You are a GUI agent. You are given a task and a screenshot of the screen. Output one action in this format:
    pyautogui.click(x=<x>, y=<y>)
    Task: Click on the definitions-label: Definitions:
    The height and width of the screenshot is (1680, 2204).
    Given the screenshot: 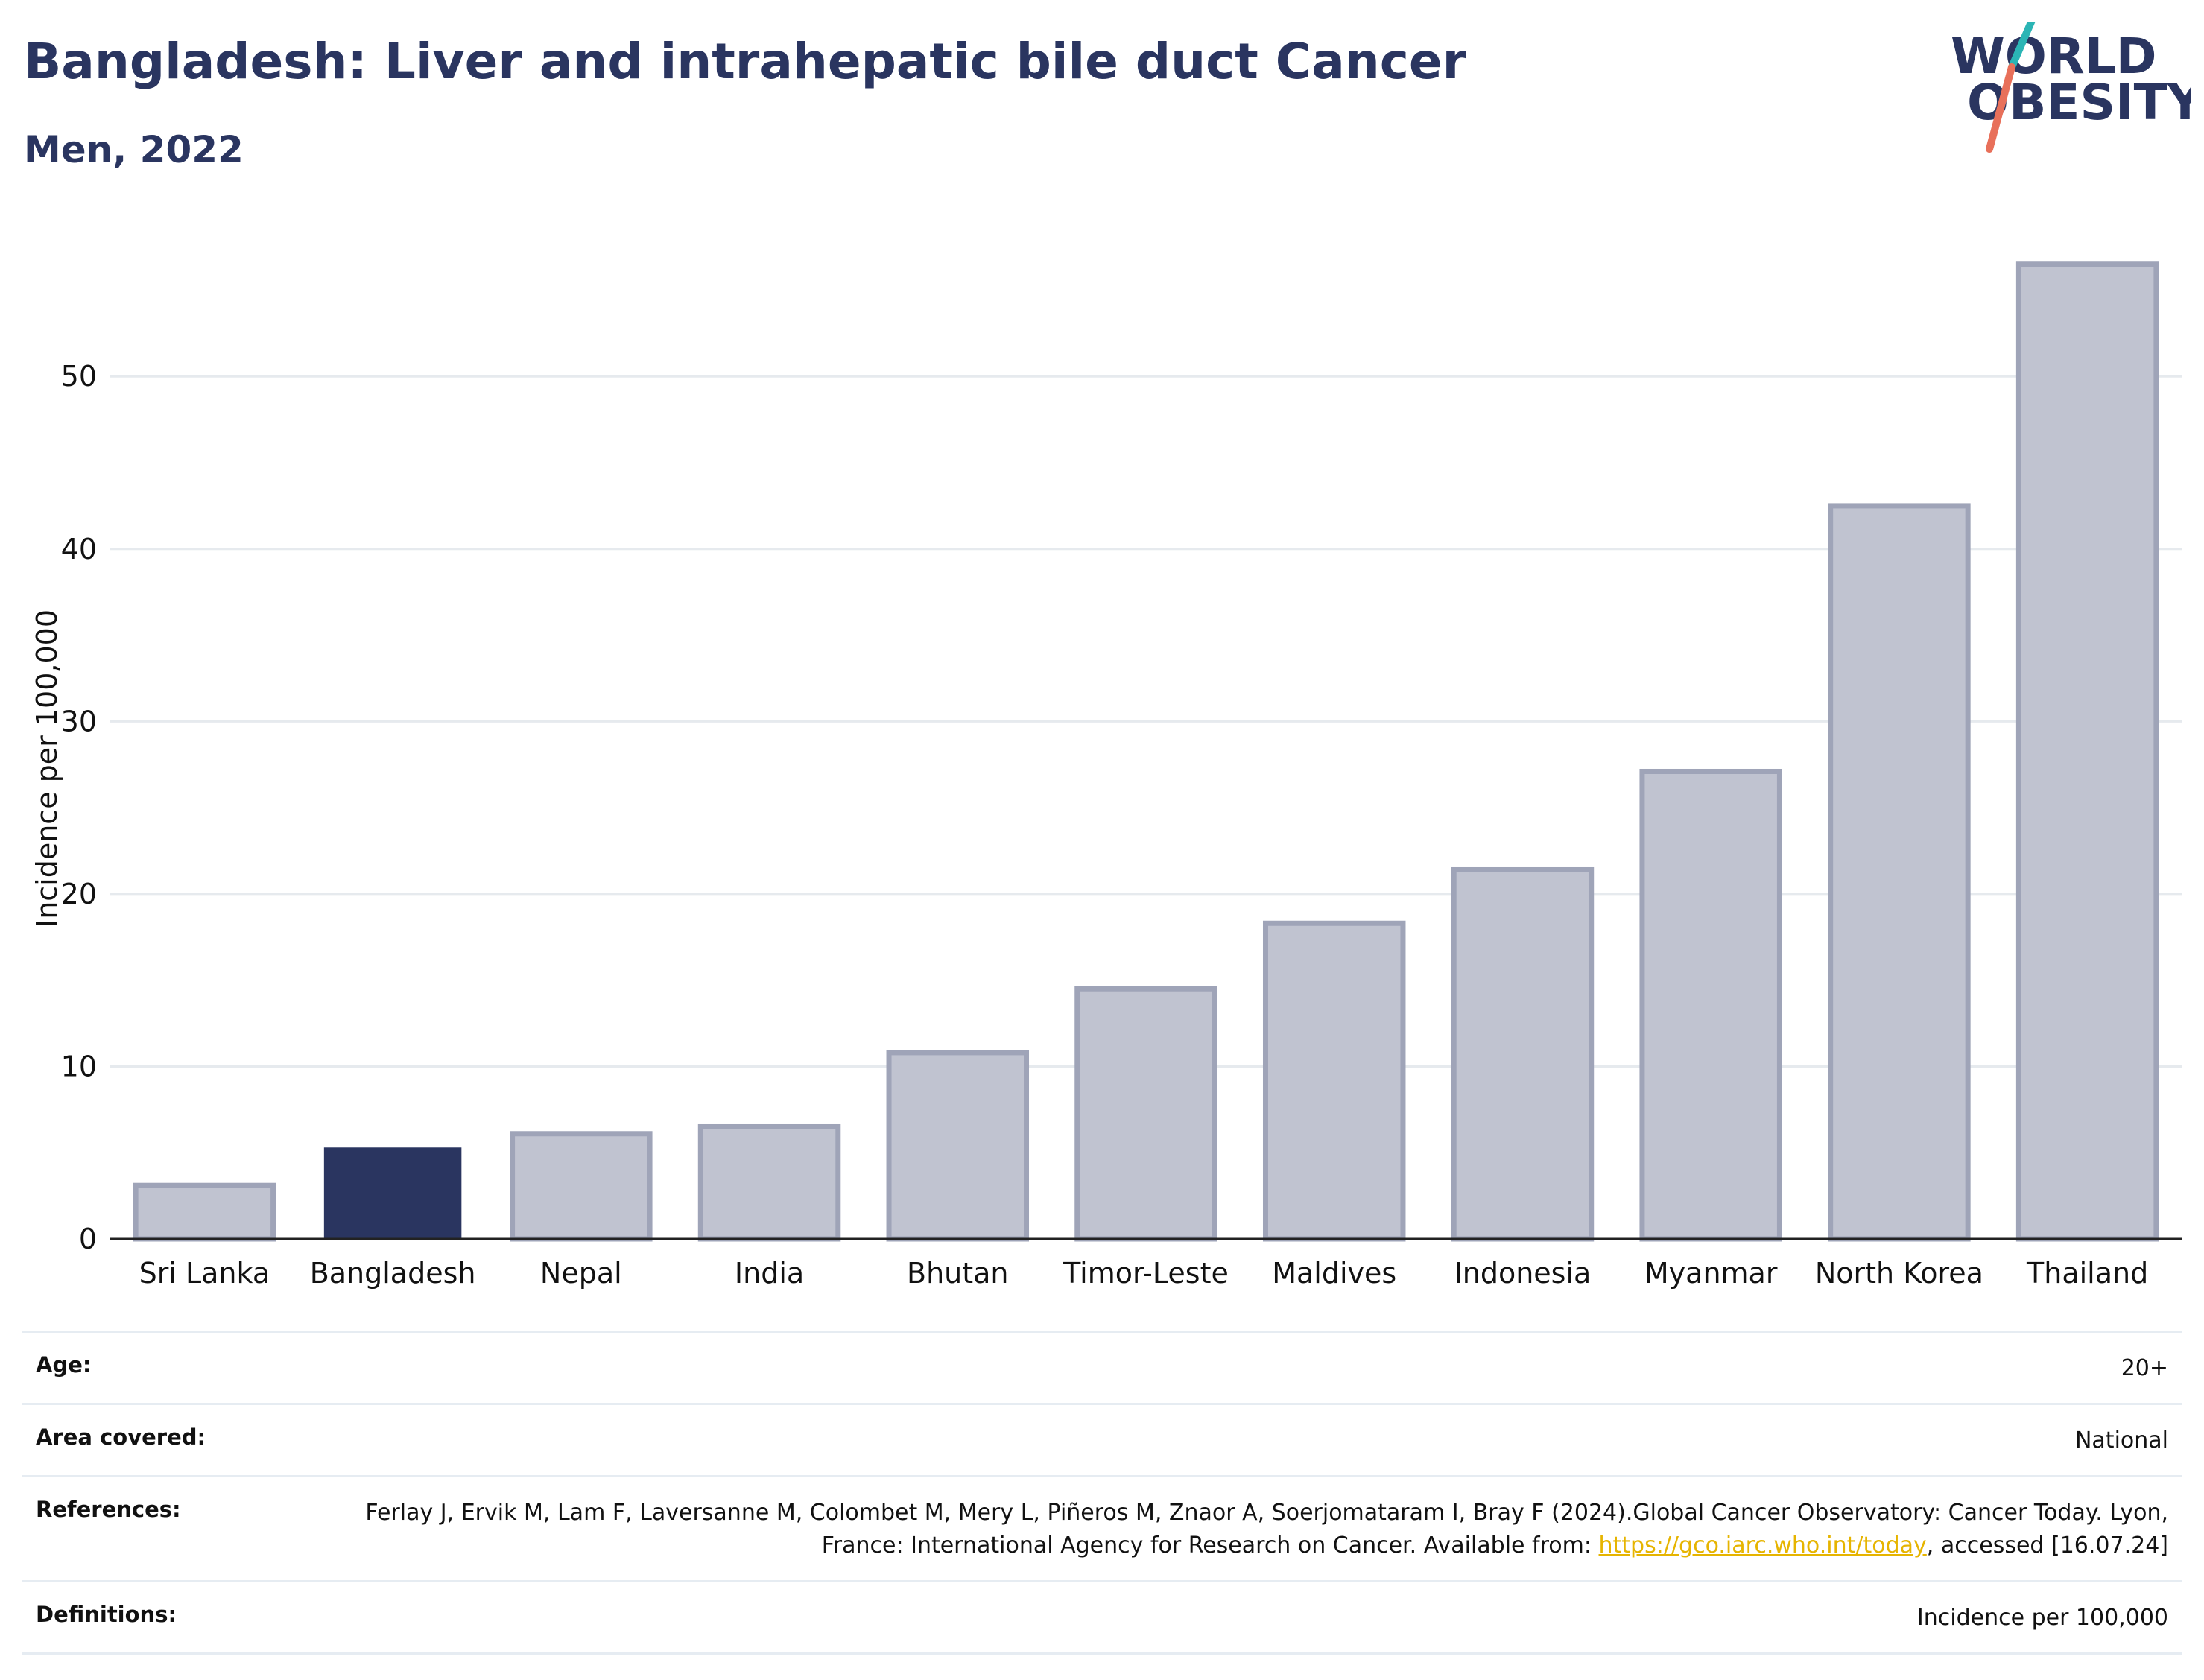 What is the action you would take?
    pyautogui.click(x=106, y=1614)
    